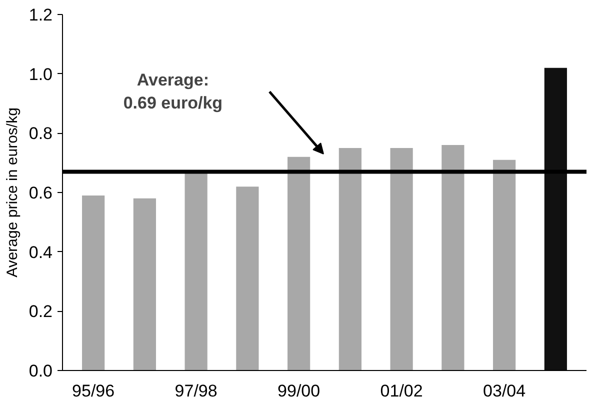  Describe the element at coordinates (504, 391) in the screenshot. I see `x-tick-label: 03/04` at that location.